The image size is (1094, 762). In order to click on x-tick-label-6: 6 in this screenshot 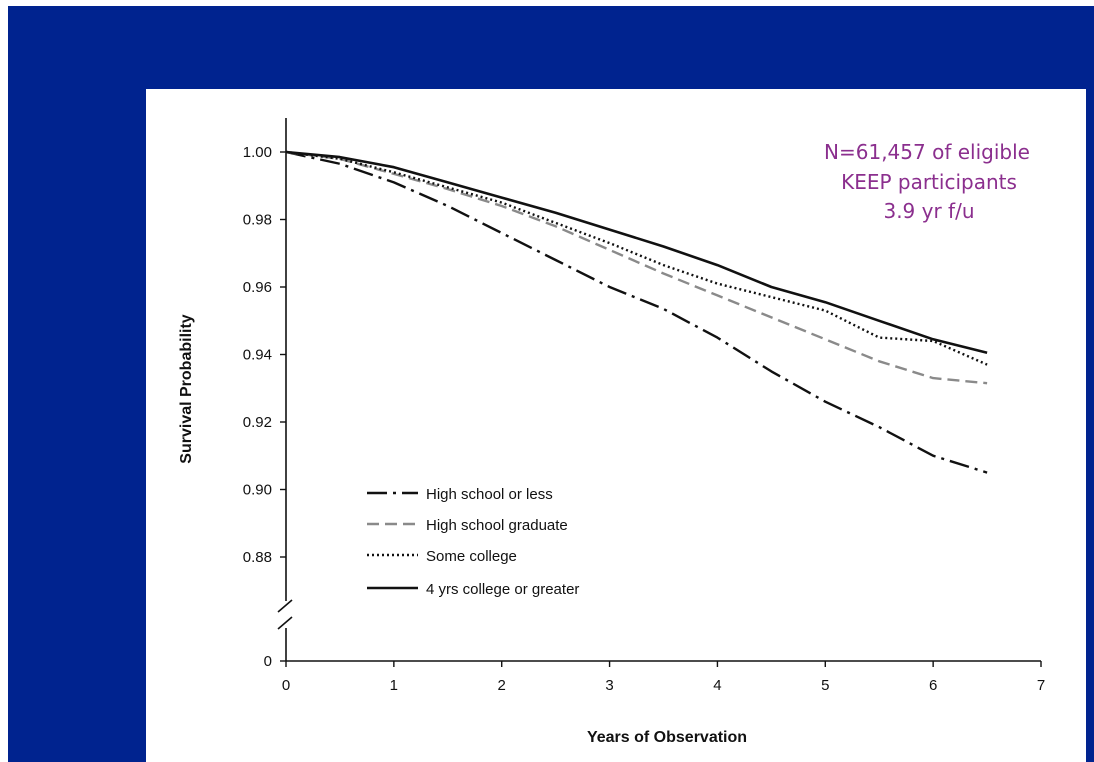, I will do `click(933, 685)`.